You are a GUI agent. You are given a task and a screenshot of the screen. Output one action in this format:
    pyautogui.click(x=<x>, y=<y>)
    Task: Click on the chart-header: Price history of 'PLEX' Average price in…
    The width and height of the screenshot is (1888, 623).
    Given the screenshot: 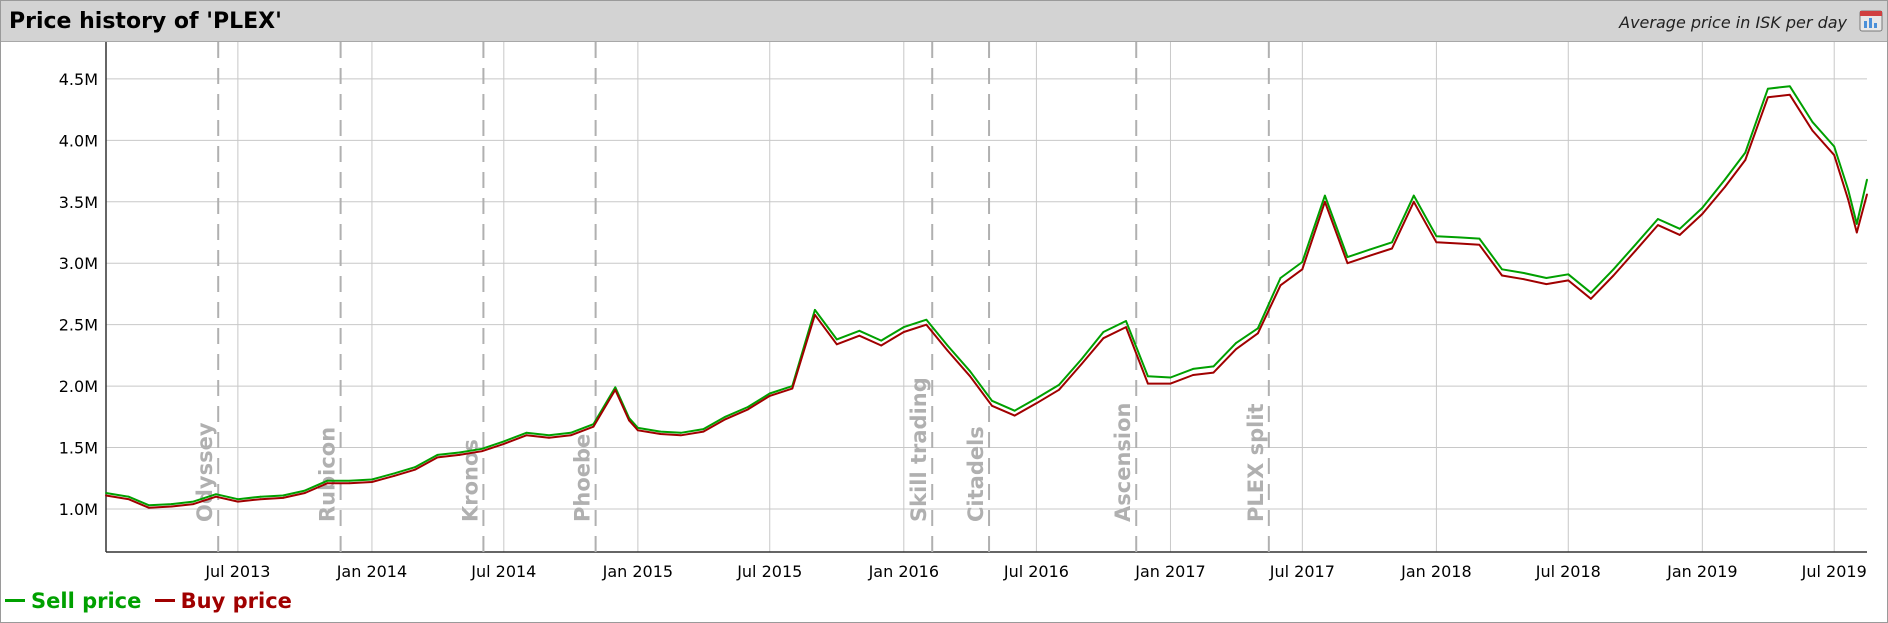 What is the action you would take?
    pyautogui.click(x=944, y=21)
    